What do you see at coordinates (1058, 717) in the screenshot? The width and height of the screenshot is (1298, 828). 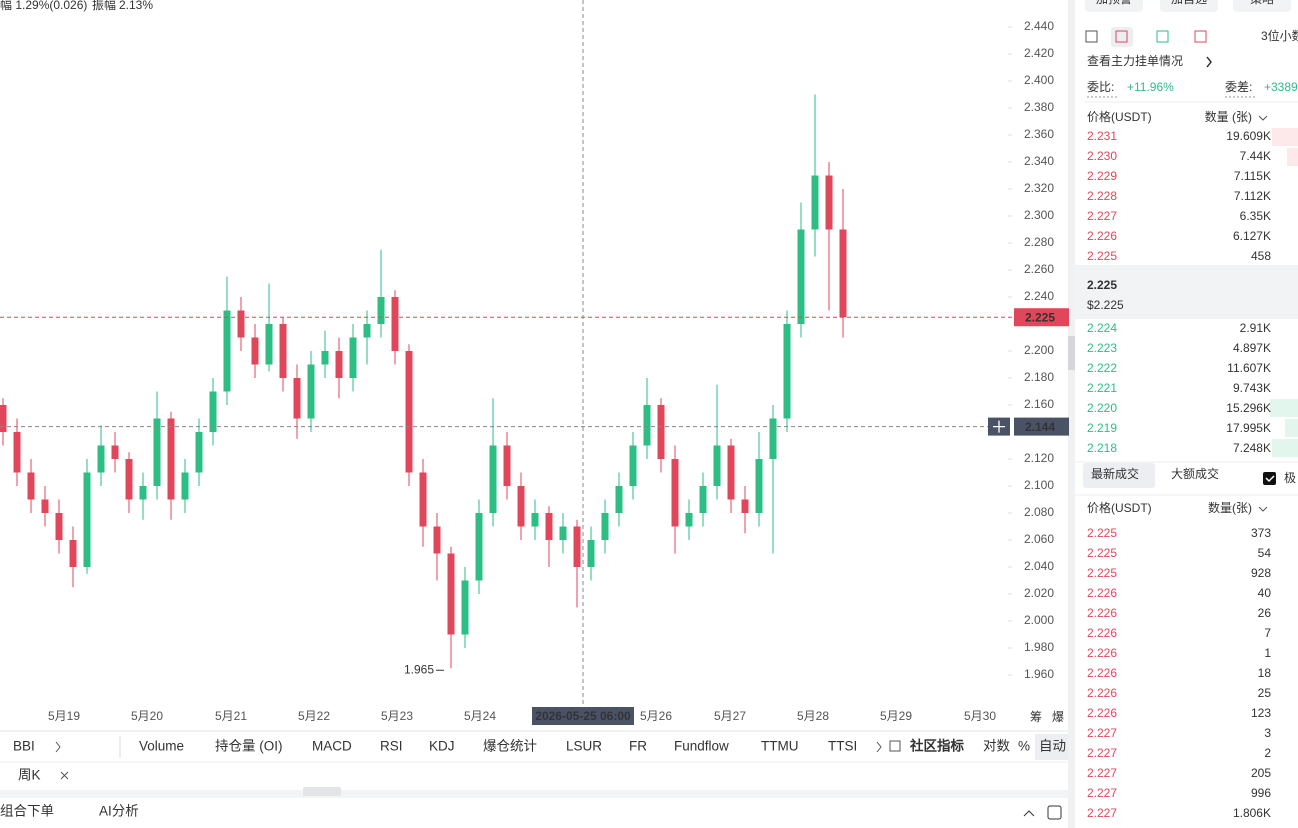 I see `side-tab: 爆` at bounding box center [1058, 717].